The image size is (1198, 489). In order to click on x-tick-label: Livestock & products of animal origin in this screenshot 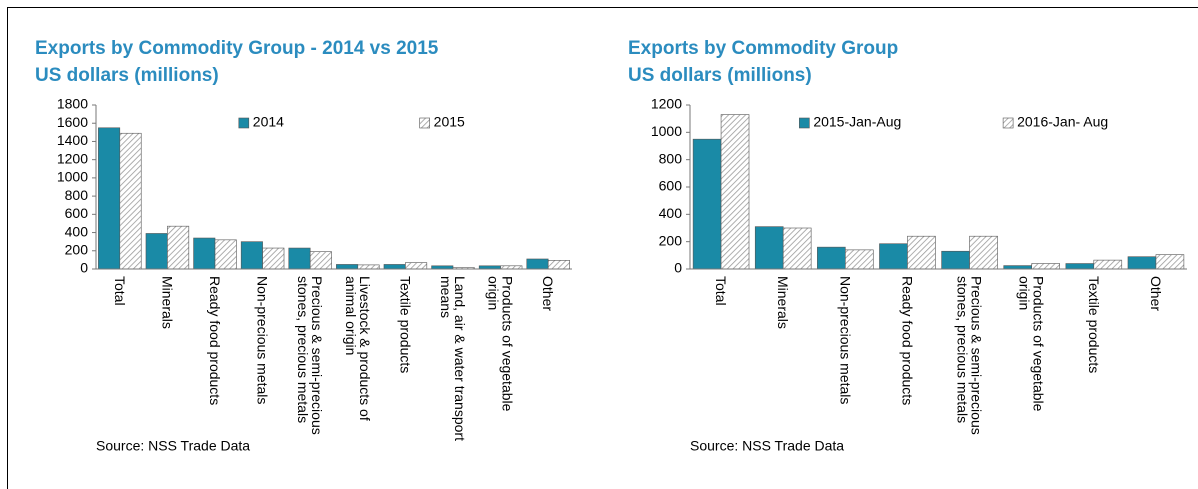, I will do `click(357, 348)`.